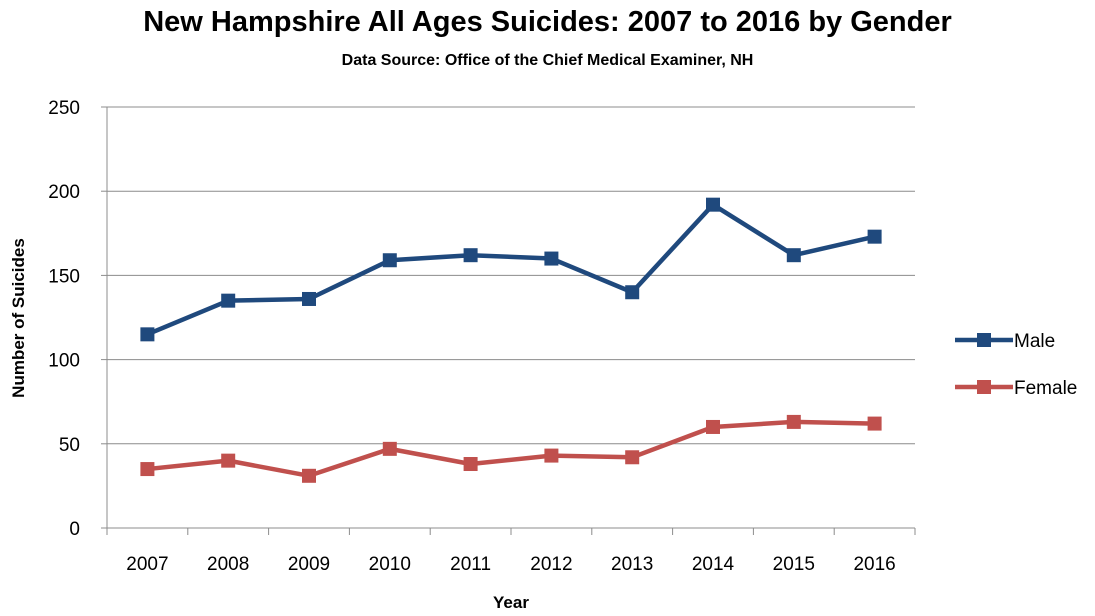  What do you see at coordinates (794, 564) in the screenshot?
I see `x-tick-label: 2015` at bounding box center [794, 564].